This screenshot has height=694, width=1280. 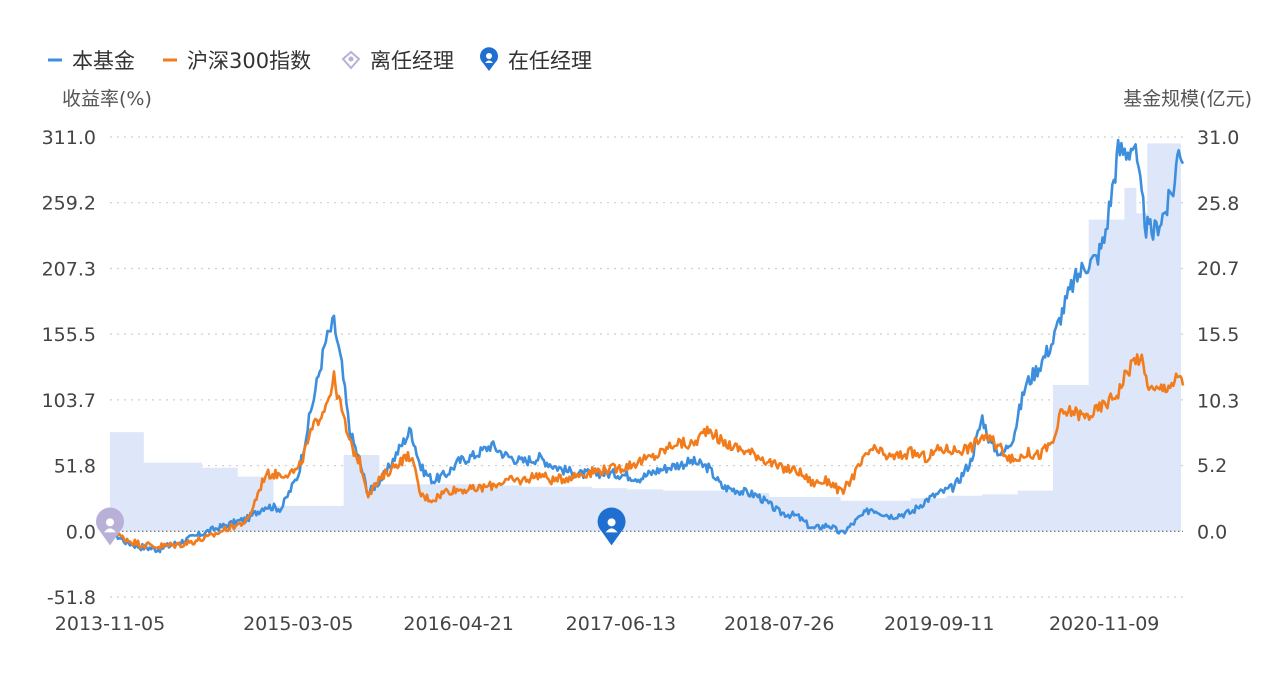 I want to click on right-y-ticks: 31.0 25.8 20.7 15.5 10.3 5.2 0.0, so click(x=1218, y=335).